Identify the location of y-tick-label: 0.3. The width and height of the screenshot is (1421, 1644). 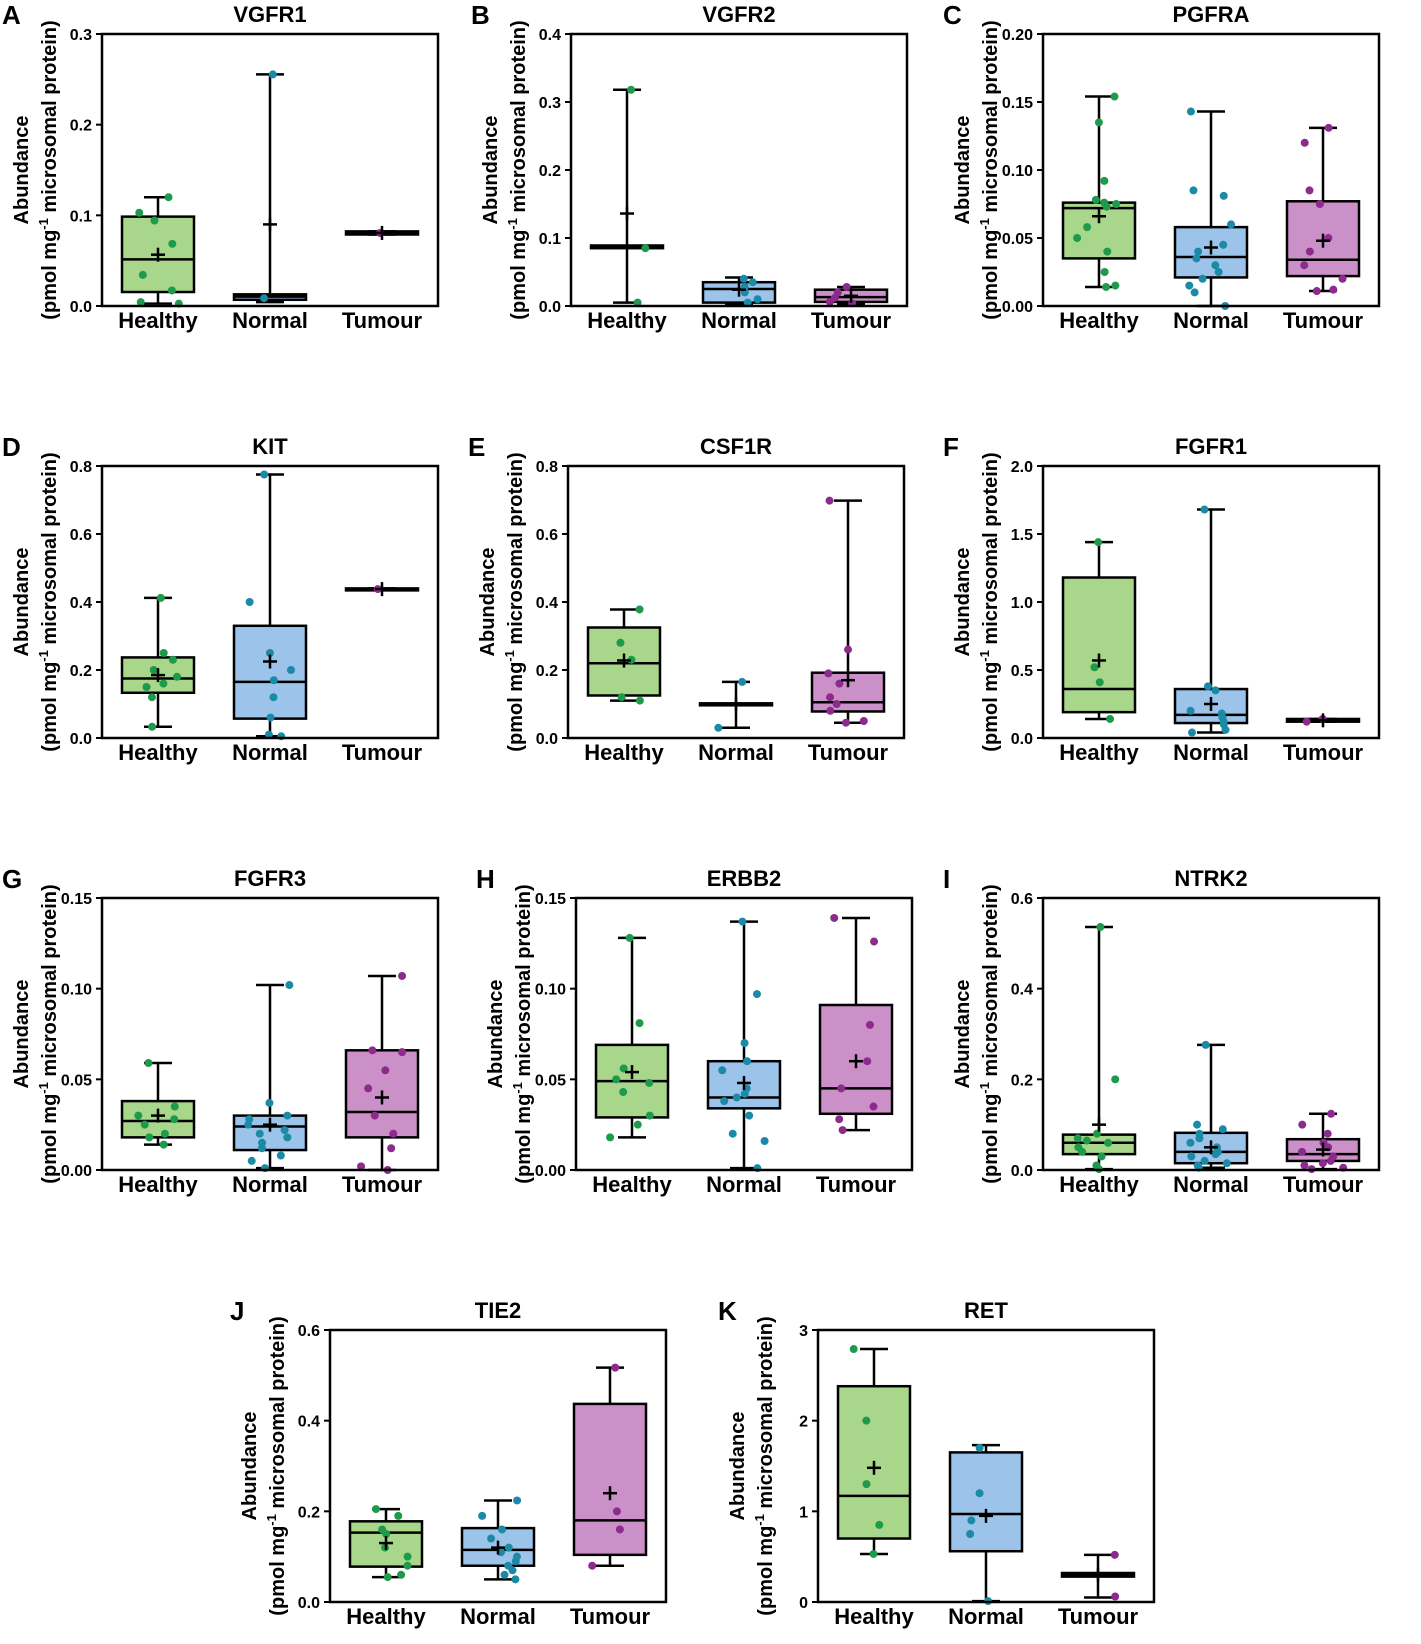
(81, 35).